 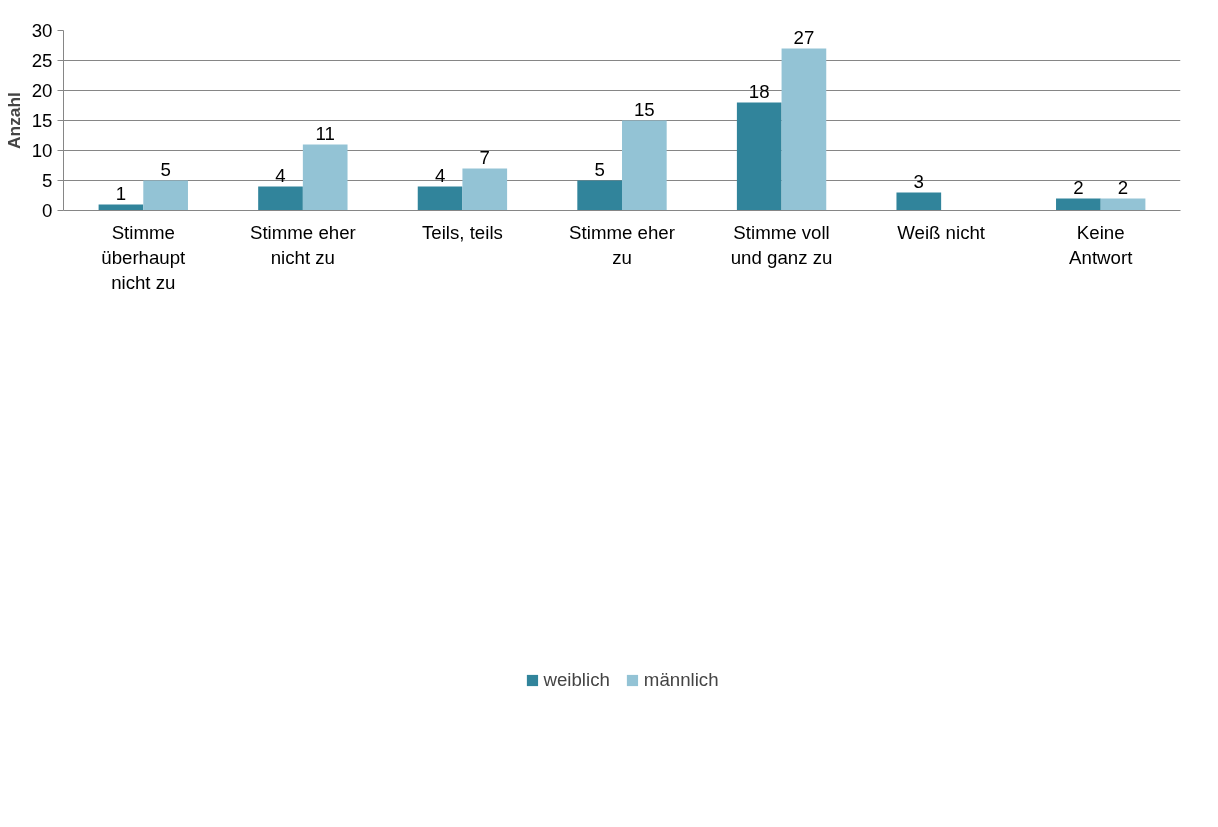 I want to click on data-label: 7, so click(x=484, y=157).